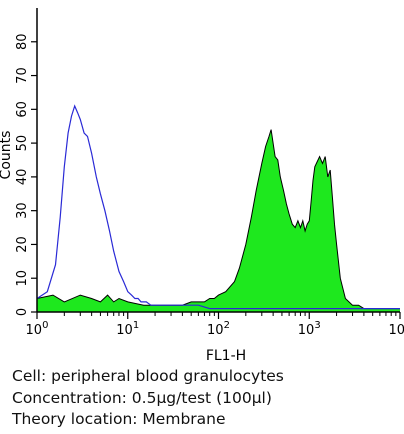 The height and width of the screenshot is (434, 404). I want to click on y-tick-label-80: 80, so click(22, 42).